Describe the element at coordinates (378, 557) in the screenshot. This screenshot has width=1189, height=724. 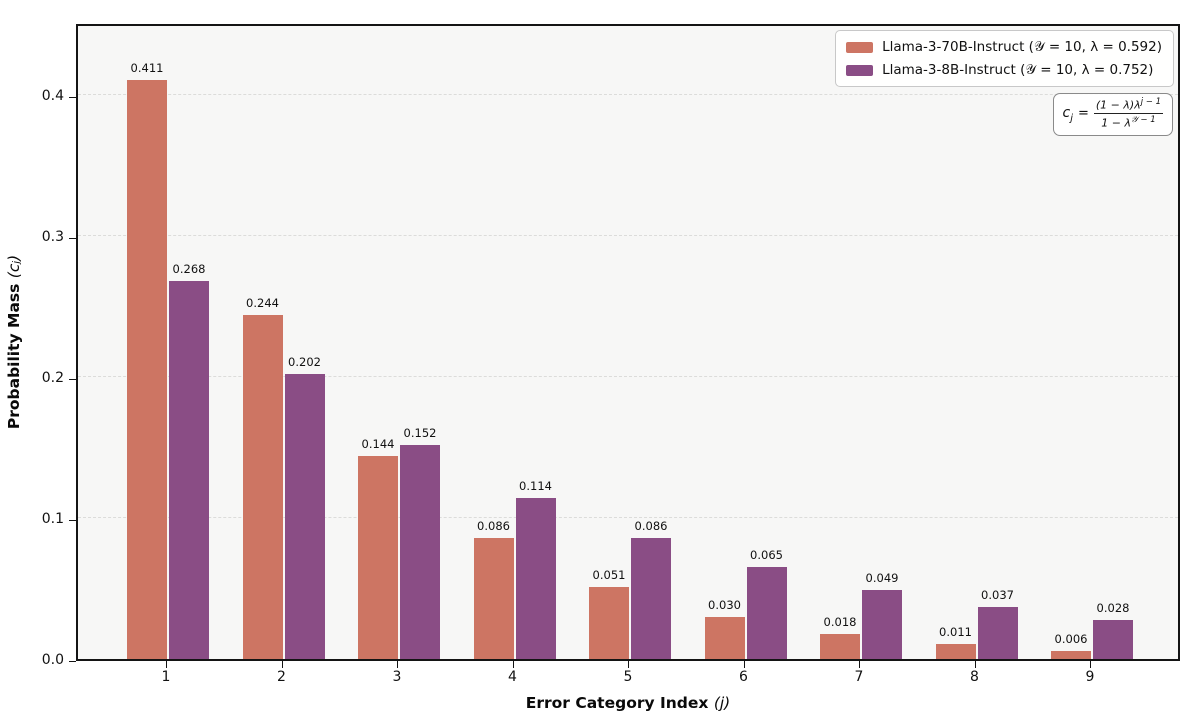
I see `bar-series1-j3` at that location.